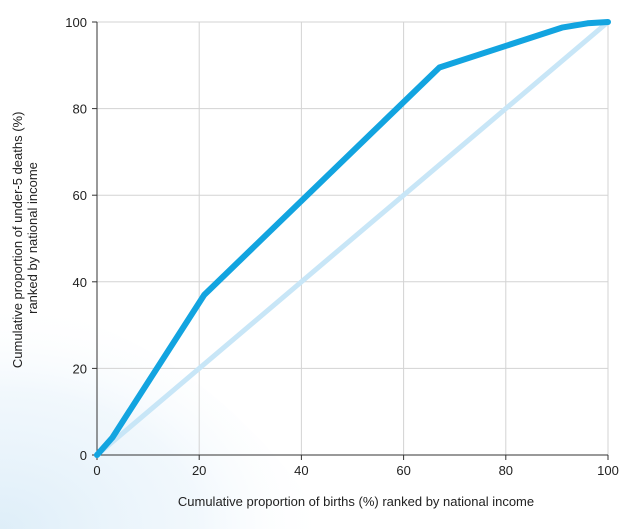 The width and height of the screenshot is (619, 529). I want to click on y-tick-label-4: 80, so click(80, 109).